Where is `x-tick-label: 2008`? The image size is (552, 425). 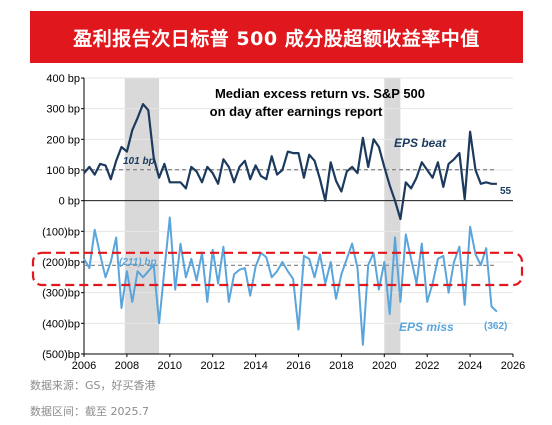 x-tick-label: 2008 is located at coordinates (127, 366).